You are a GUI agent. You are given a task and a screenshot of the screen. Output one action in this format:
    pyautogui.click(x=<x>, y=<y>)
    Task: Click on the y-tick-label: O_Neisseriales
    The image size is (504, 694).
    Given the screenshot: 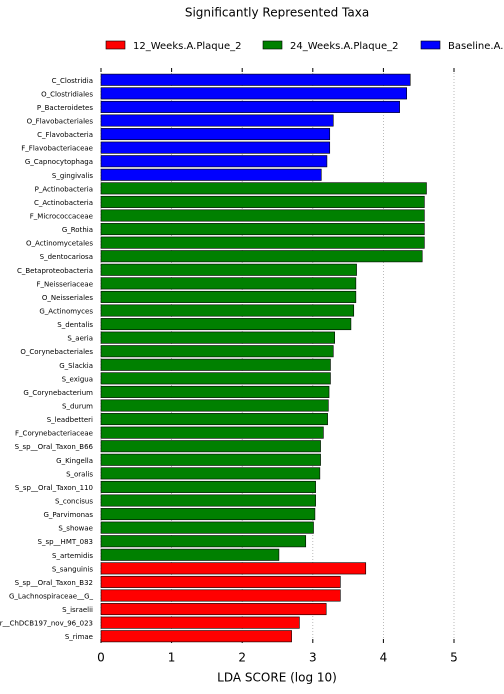 What is the action you would take?
    pyautogui.click(x=67, y=298)
    